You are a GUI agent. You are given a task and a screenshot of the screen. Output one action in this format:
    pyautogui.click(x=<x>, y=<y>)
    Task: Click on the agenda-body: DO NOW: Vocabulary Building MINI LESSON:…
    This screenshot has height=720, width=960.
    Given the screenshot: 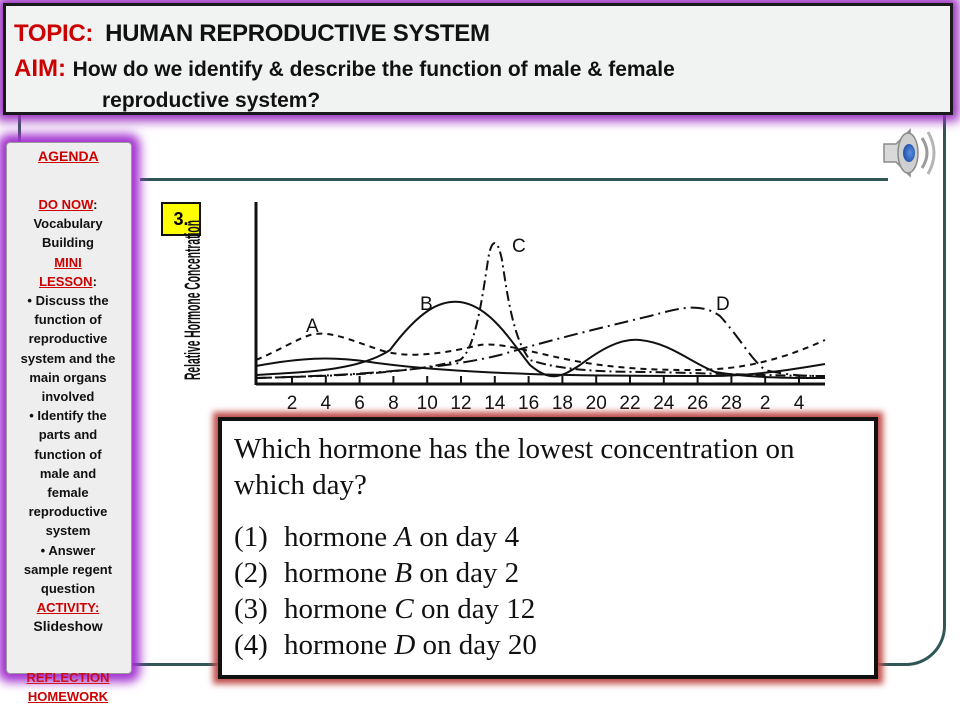 What is the action you would take?
    pyautogui.click(x=68, y=416)
    